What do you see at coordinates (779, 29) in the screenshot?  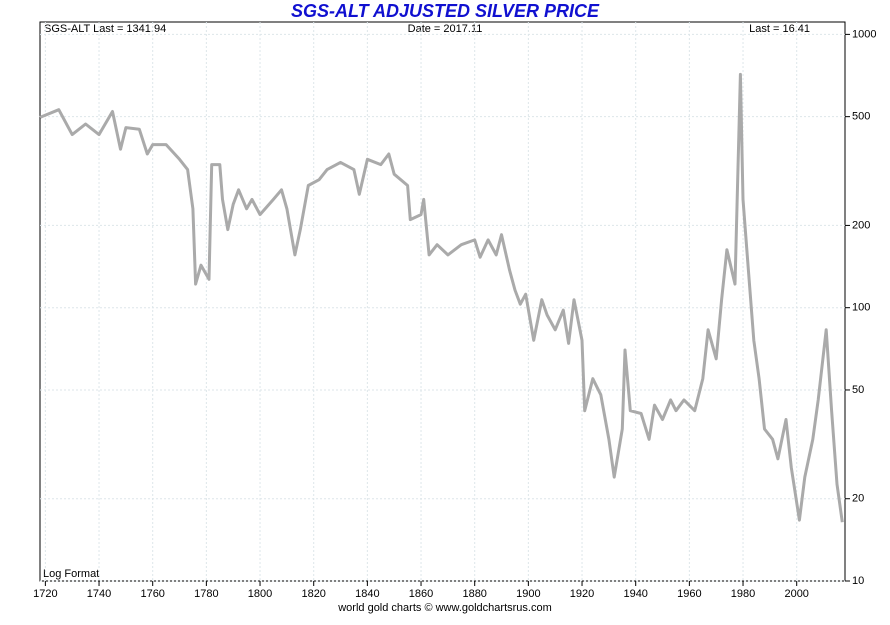 I see `annotation: Last = 16.41` at bounding box center [779, 29].